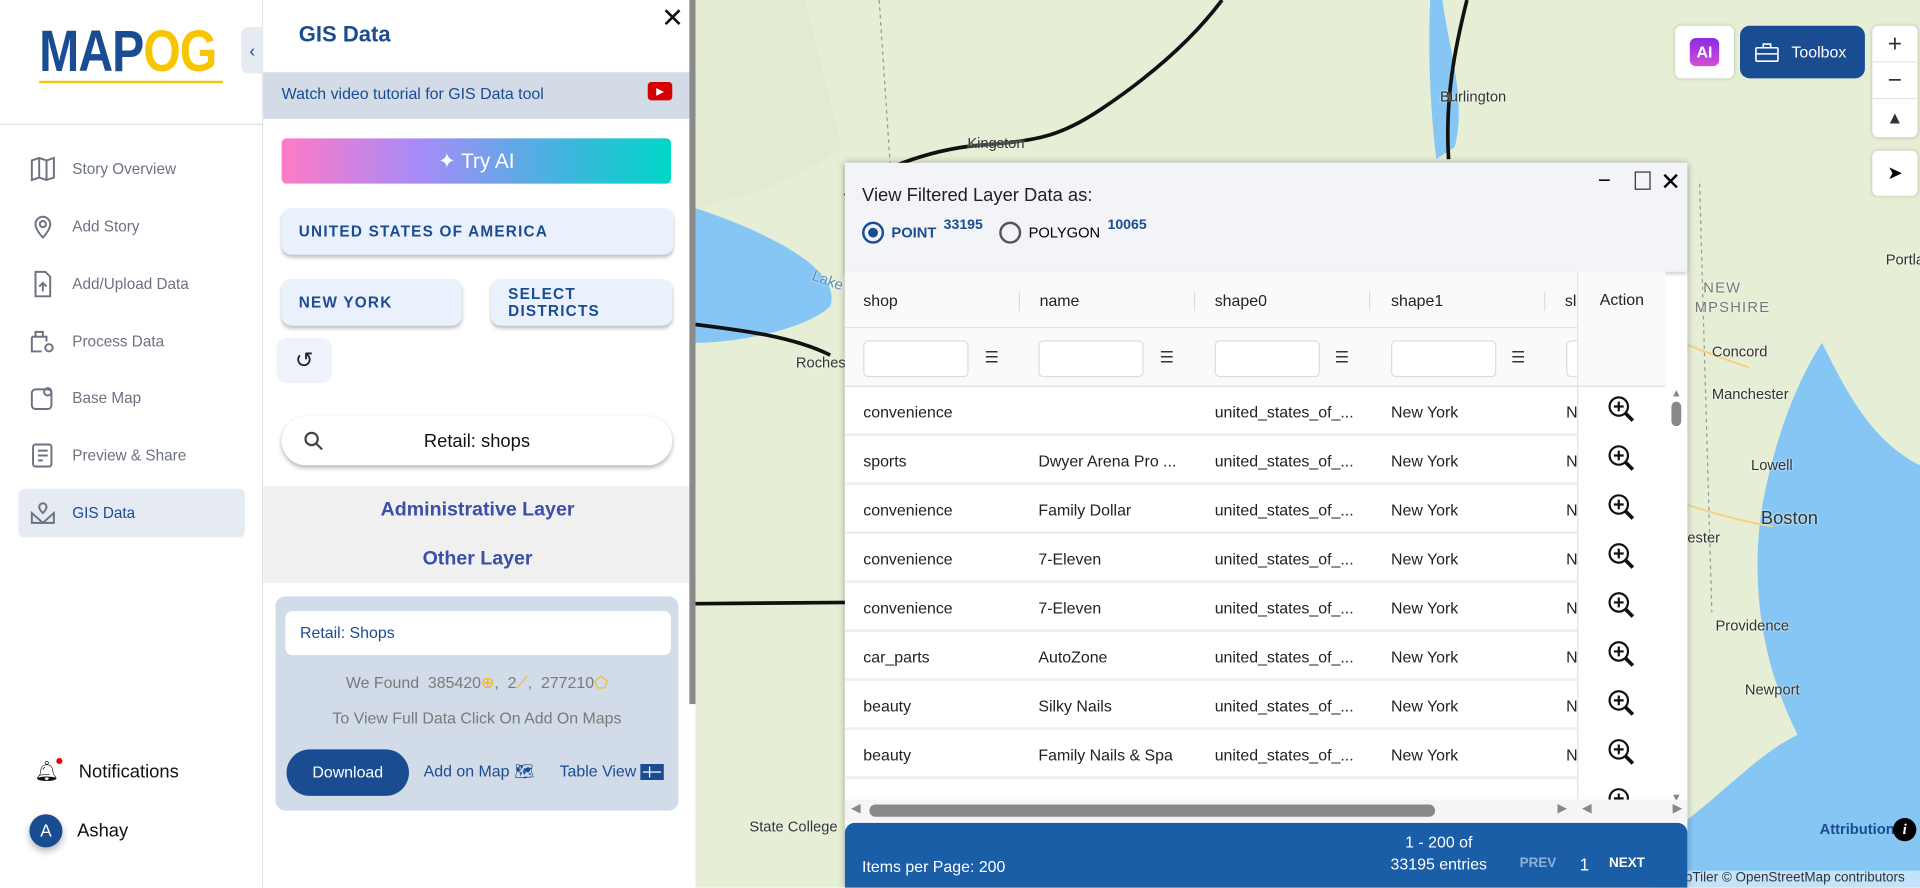 This screenshot has width=1920, height=888. What do you see at coordinates (1073, 231) in the screenshot?
I see `polygon-radio: POLYGON 10065` at bounding box center [1073, 231].